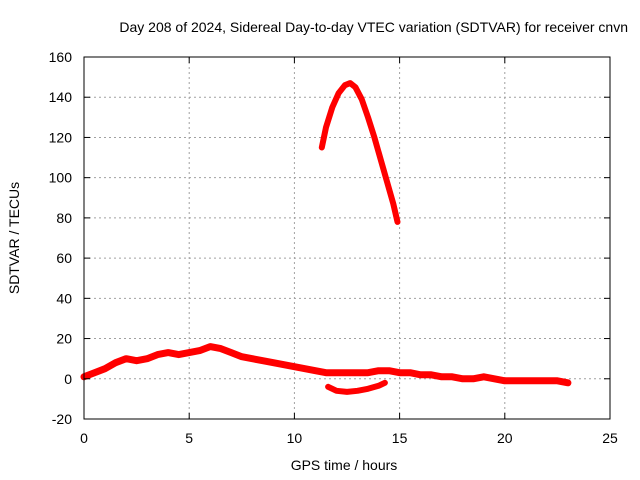 This screenshot has width=640, height=480. I want to click on x-tick-label: 0, so click(84, 438).